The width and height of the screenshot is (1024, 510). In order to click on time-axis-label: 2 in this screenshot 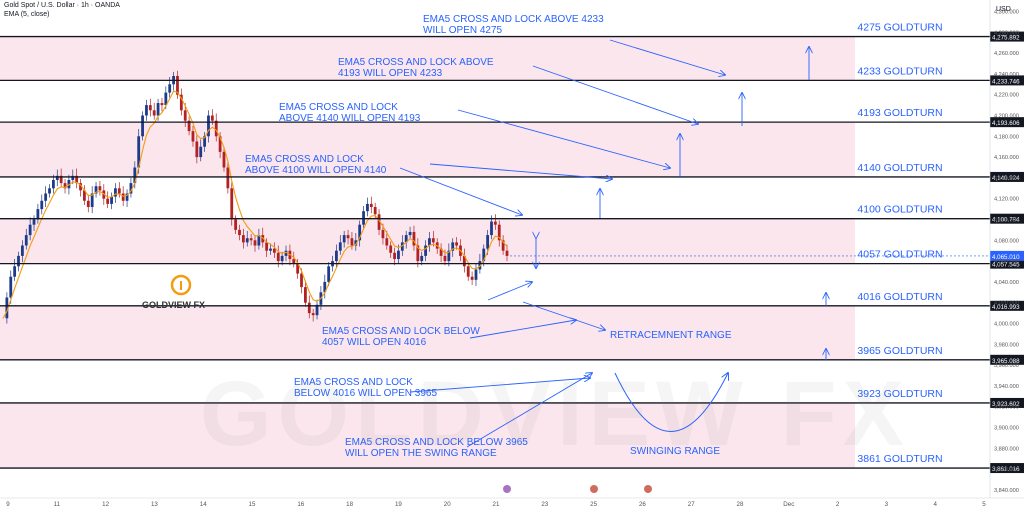, I will do `click(838, 504)`.